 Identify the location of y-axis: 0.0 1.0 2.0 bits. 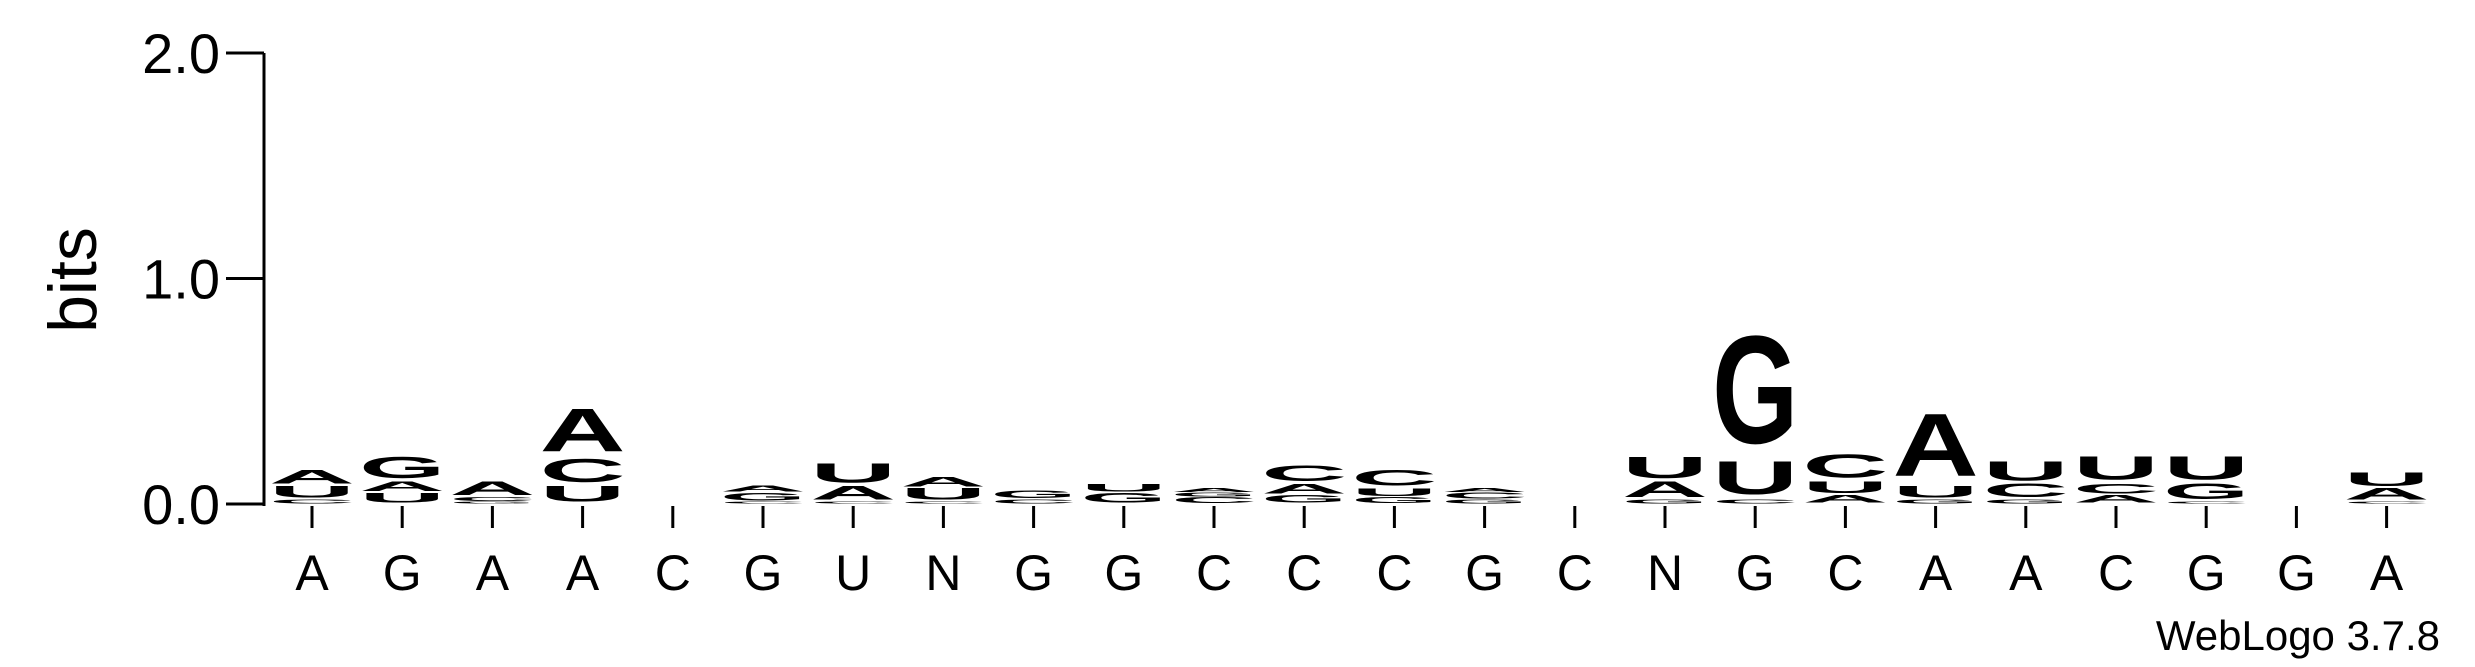
(150, 279).